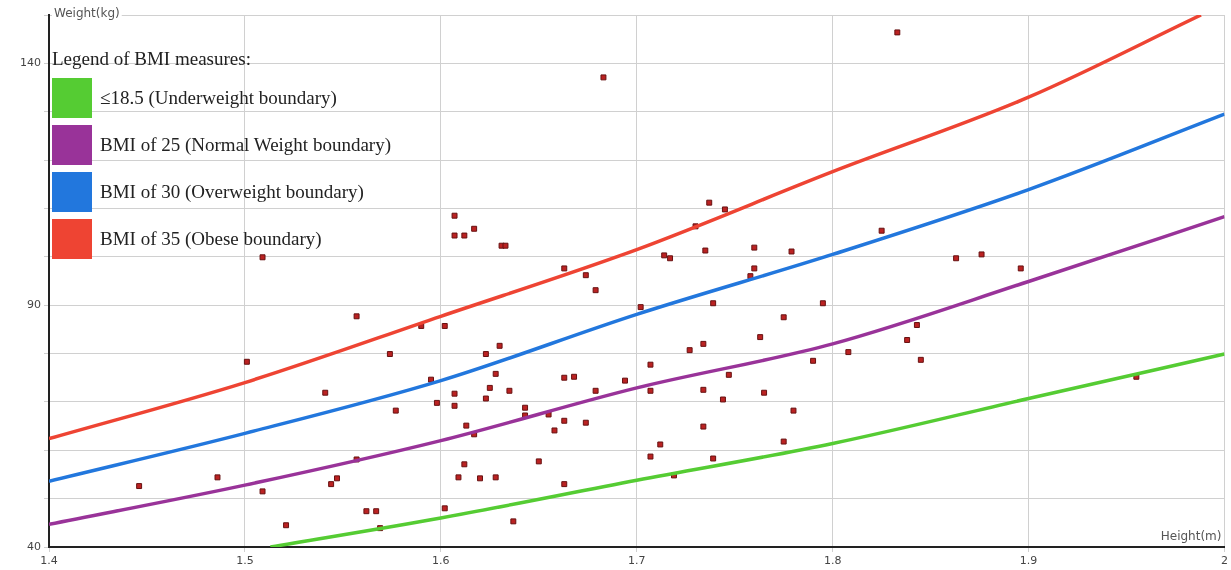  I want to click on y-tick-label: 40, so click(34, 546).